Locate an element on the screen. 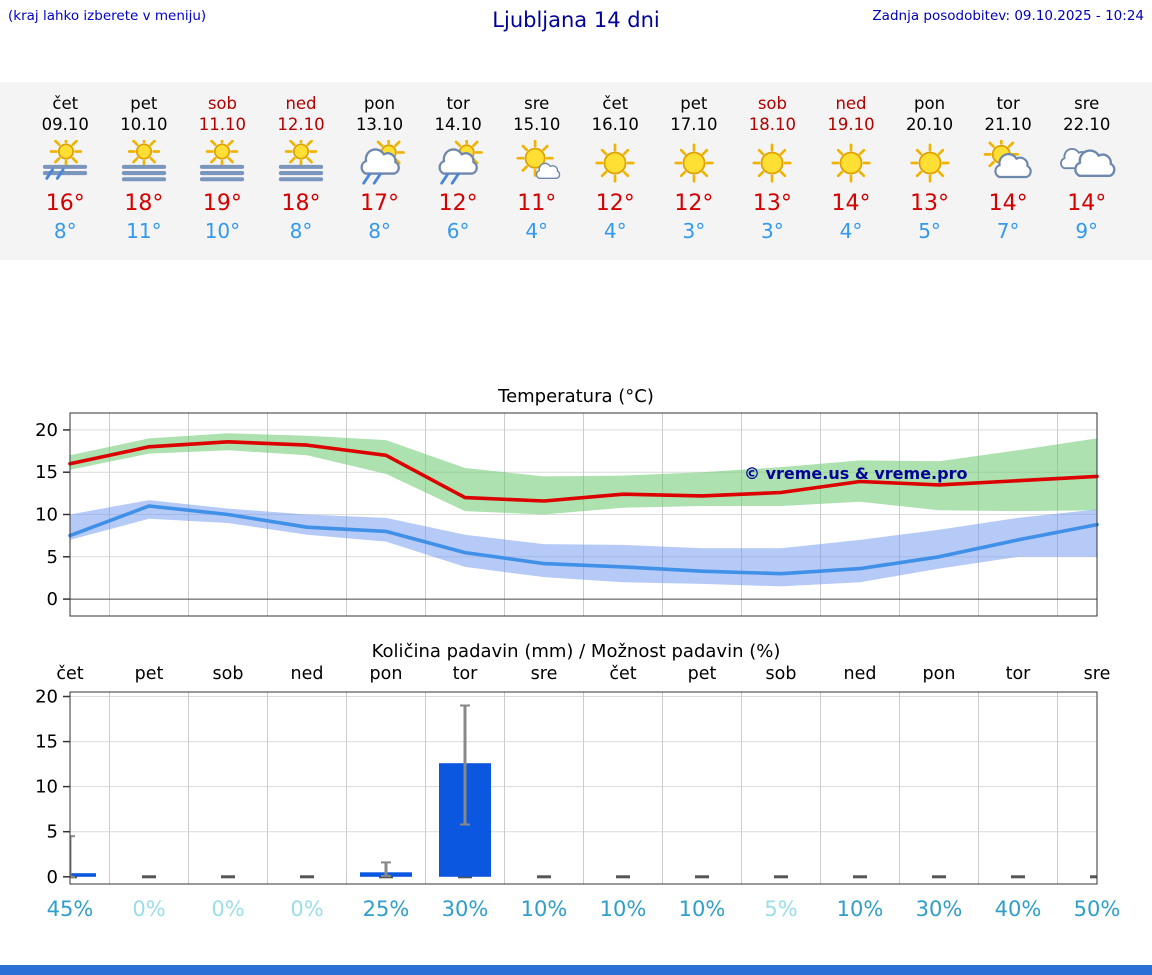  forecast-day-column: sre 22.10 14° 9° is located at coordinates (1086, 177).